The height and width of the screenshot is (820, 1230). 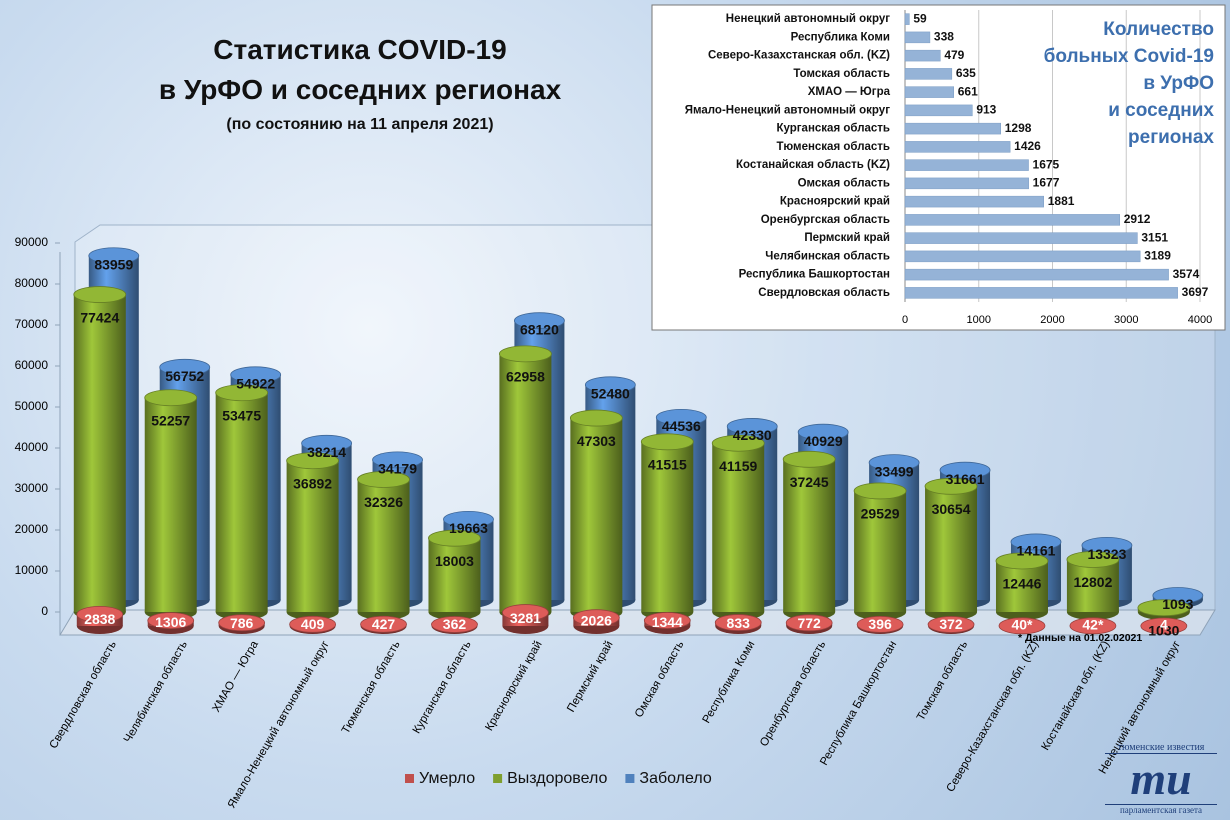 I want to click on x-tick-label: Свердловская область, so click(x=83, y=695).